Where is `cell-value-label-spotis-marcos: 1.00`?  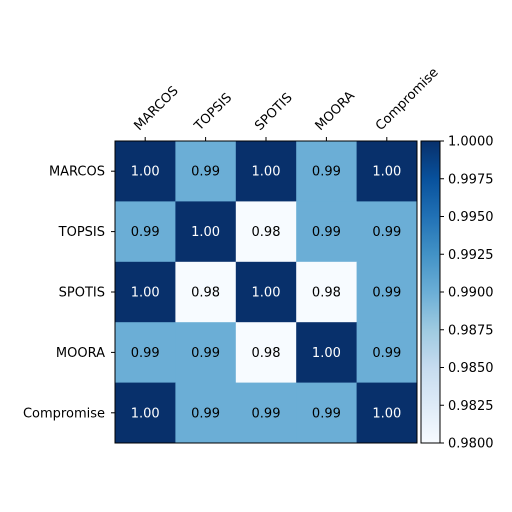 cell-value-label-spotis-marcos: 1.00 is located at coordinates (145, 293).